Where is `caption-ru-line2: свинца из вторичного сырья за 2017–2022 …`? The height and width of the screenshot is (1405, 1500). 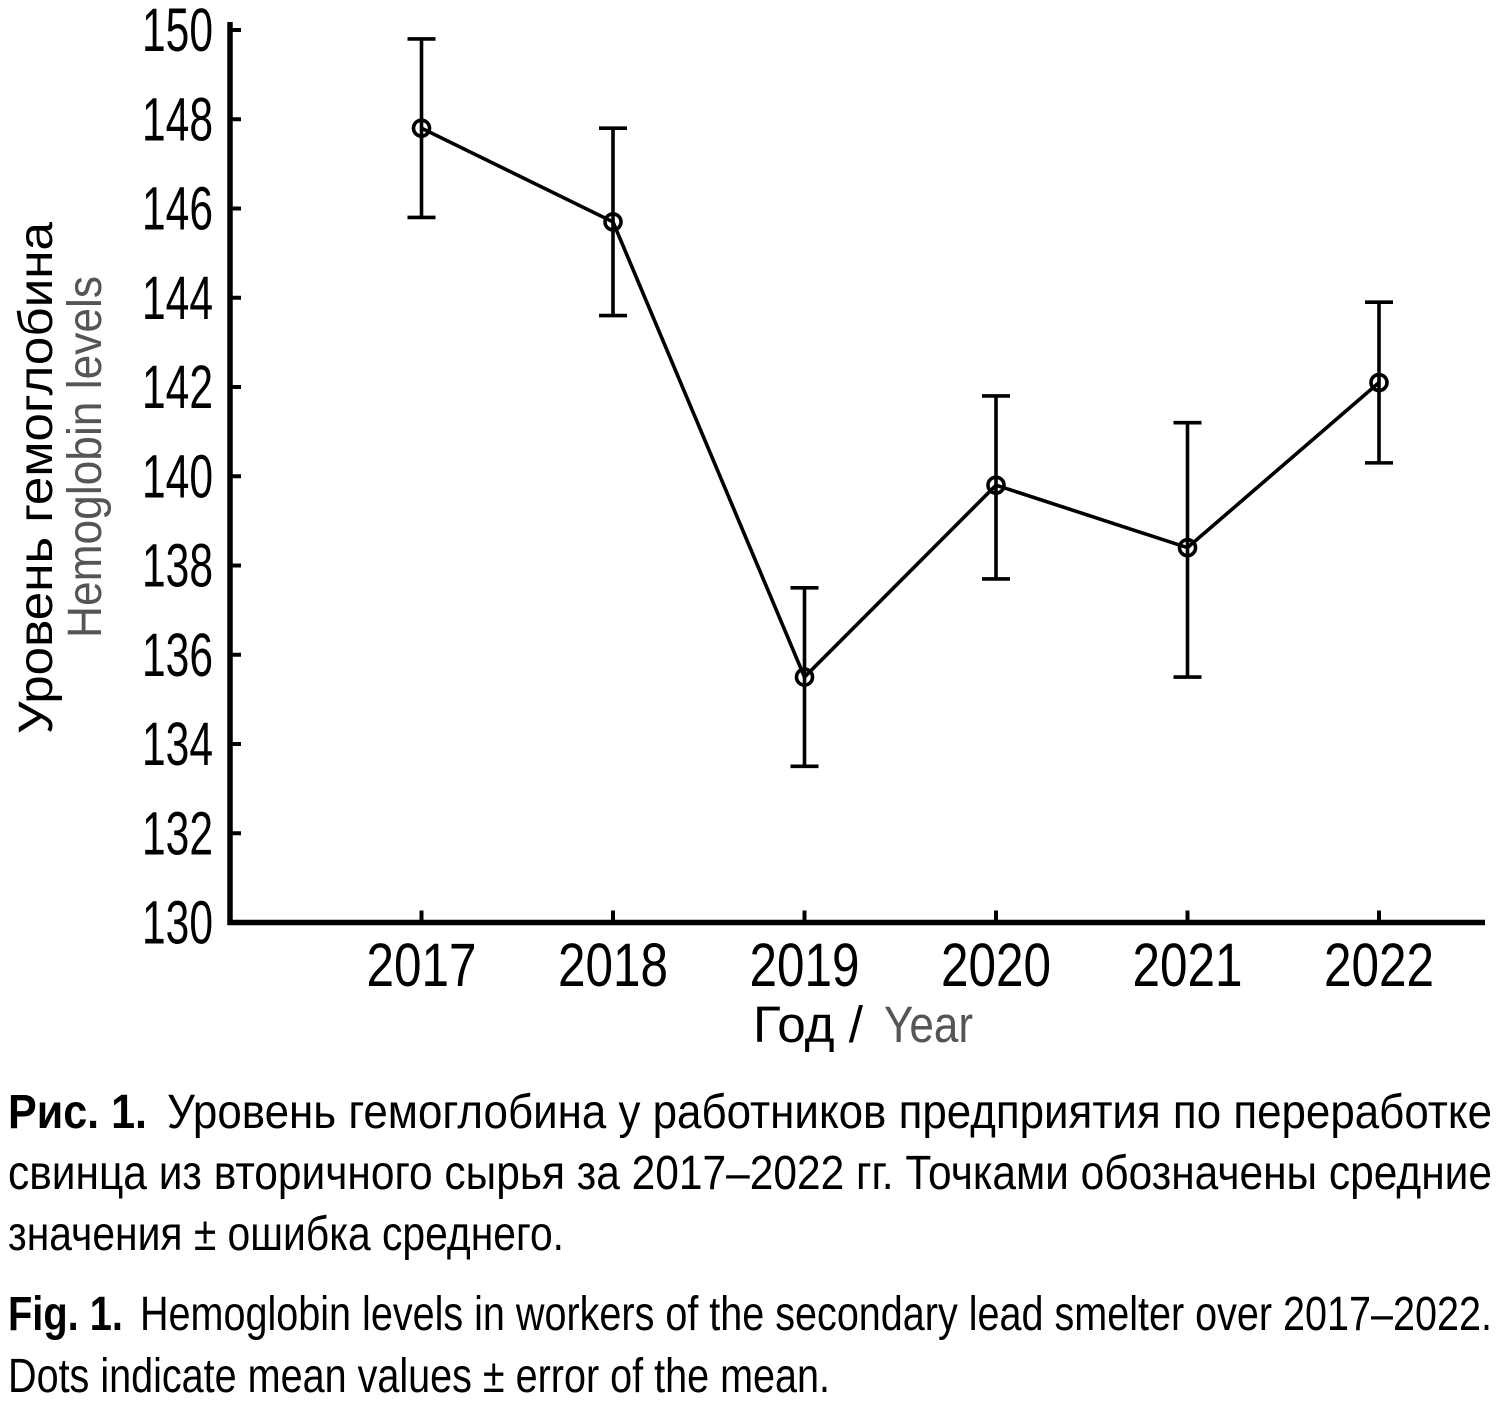 caption-ru-line2: свинца из вторичного сырья за 2017–2022 … is located at coordinates (750, 1173).